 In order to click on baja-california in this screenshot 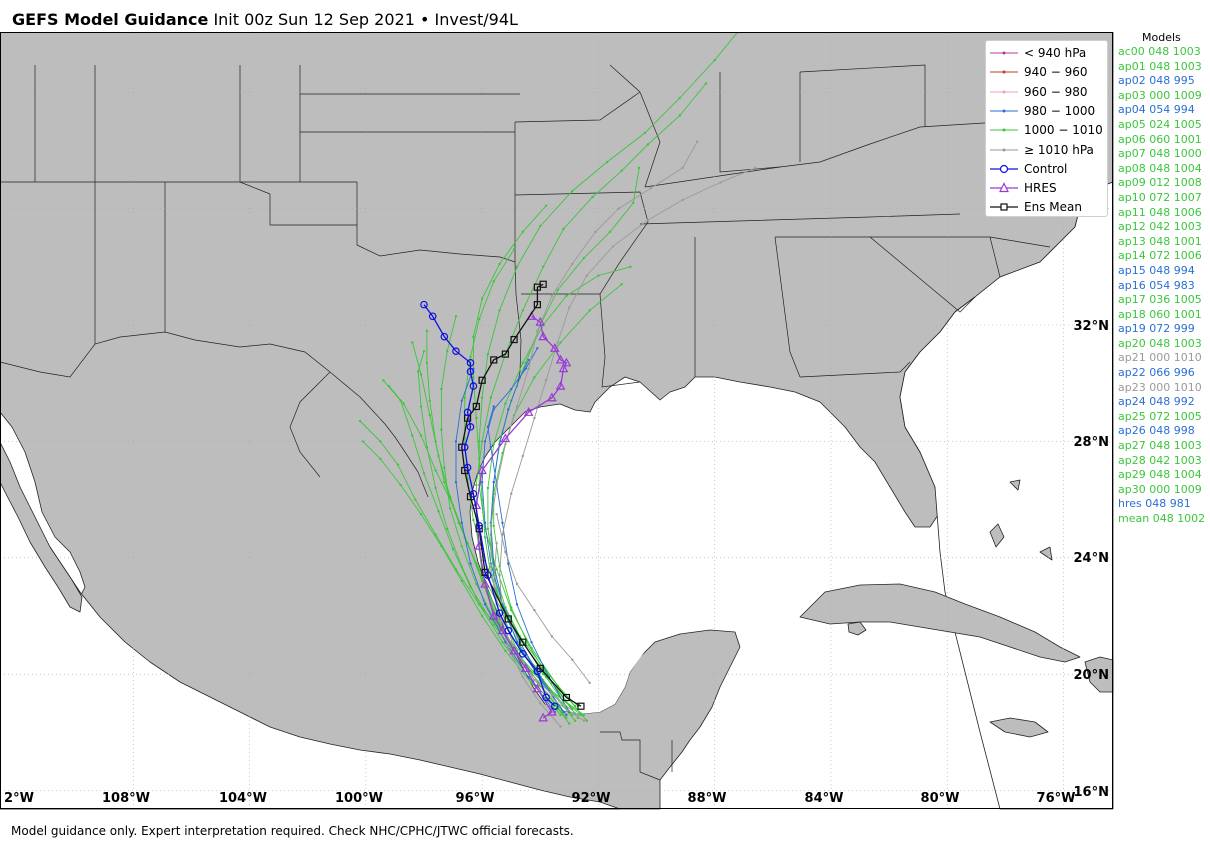, I will do `click(41, 527)`.